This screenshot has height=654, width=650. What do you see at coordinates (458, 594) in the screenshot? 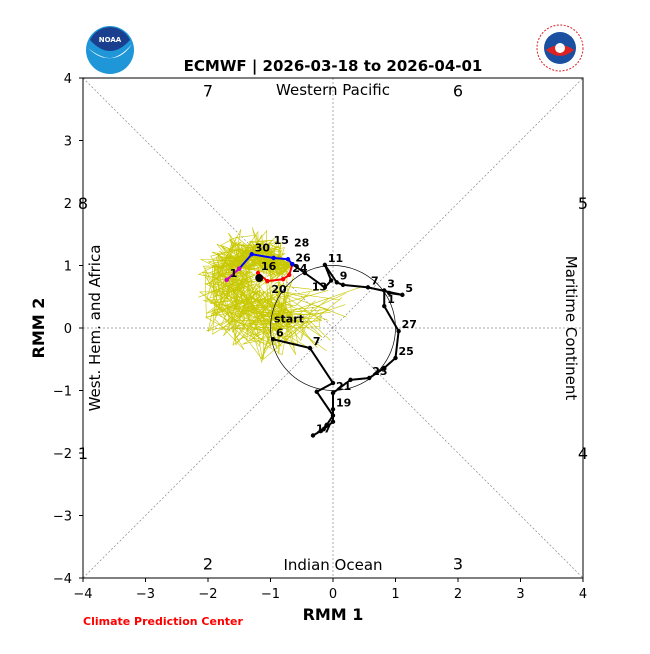
I see `x-tick-label: 2` at bounding box center [458, 594].